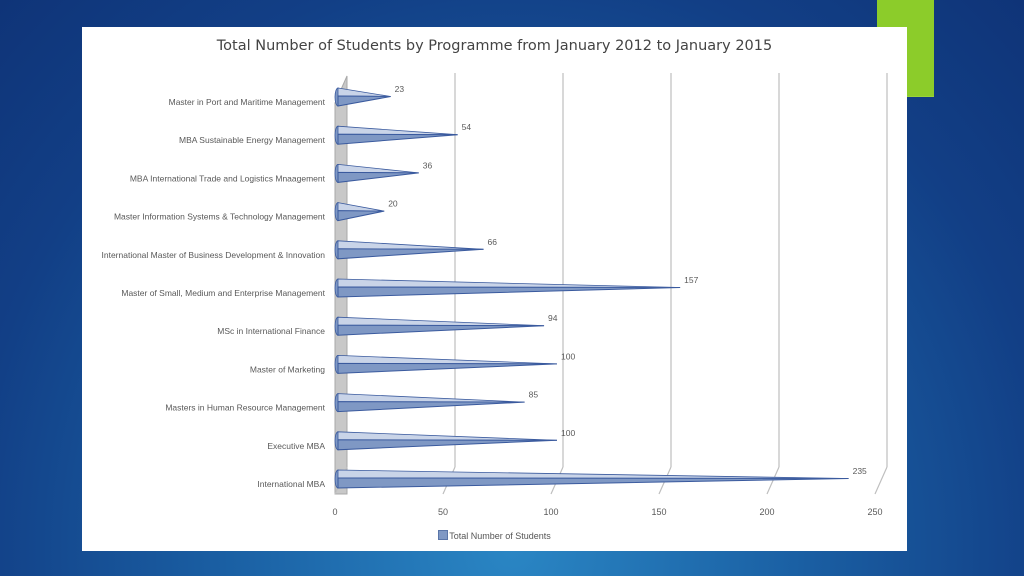 Image resolution: width=1024 pixels, height=576 pixels. I want to click on x-tick-label: 0, so click(334, 512).